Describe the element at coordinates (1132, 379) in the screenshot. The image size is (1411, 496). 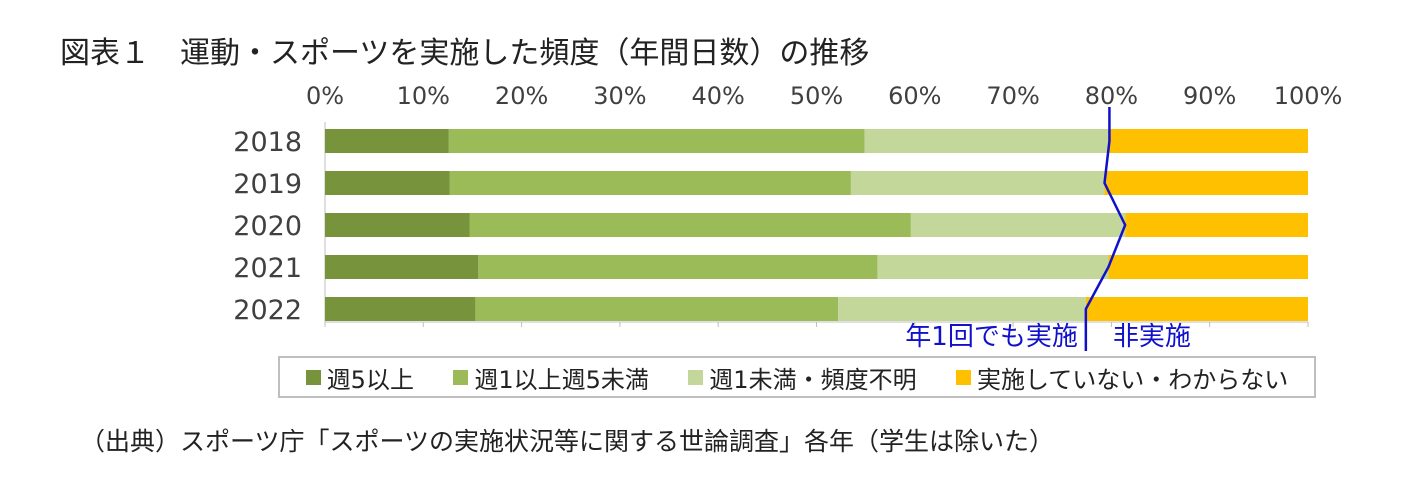
I see `legend-label: 実施していない・わからない` at that location.